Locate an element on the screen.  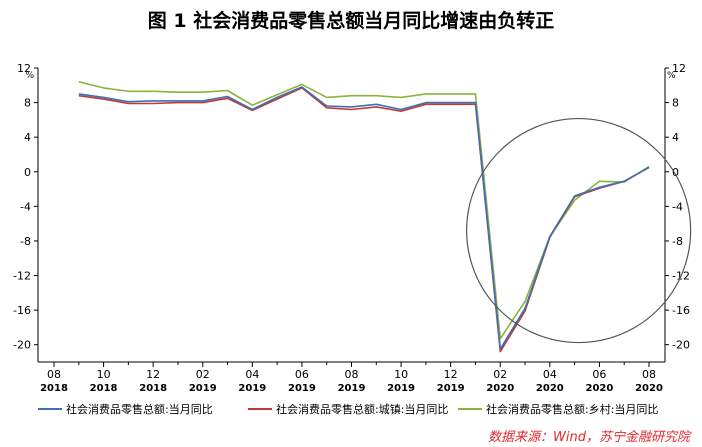
y-axis-left: 12 8 4 0 -4 -8 -12 -16 -20% is located at coordinates (25, 207).